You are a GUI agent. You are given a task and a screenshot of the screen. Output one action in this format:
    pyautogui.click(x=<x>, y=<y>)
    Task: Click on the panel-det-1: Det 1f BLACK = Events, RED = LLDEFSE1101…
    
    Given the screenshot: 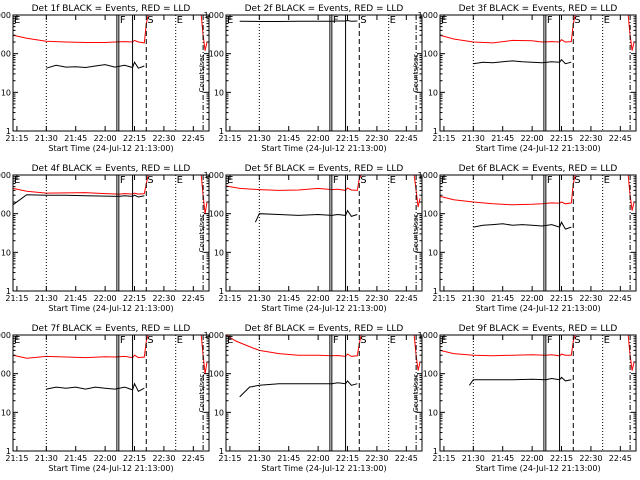 What is the action you would take?
    pyautogui.click(x=105, y=78)
    